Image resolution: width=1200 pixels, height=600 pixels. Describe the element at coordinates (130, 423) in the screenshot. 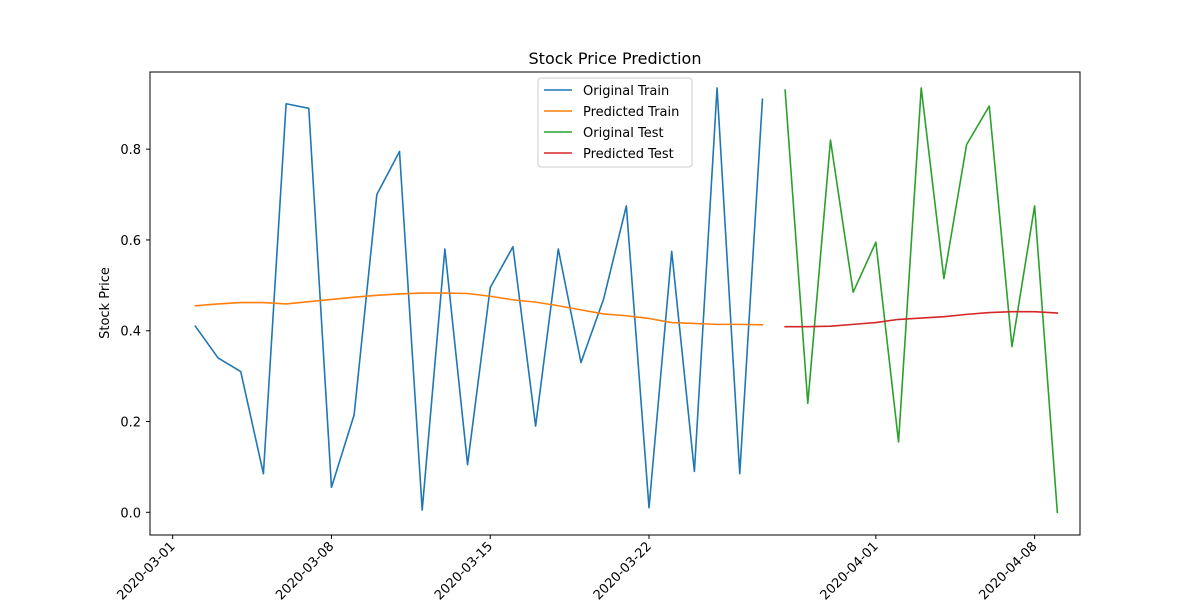

I see `y-tick-label: 0.2` at that location.